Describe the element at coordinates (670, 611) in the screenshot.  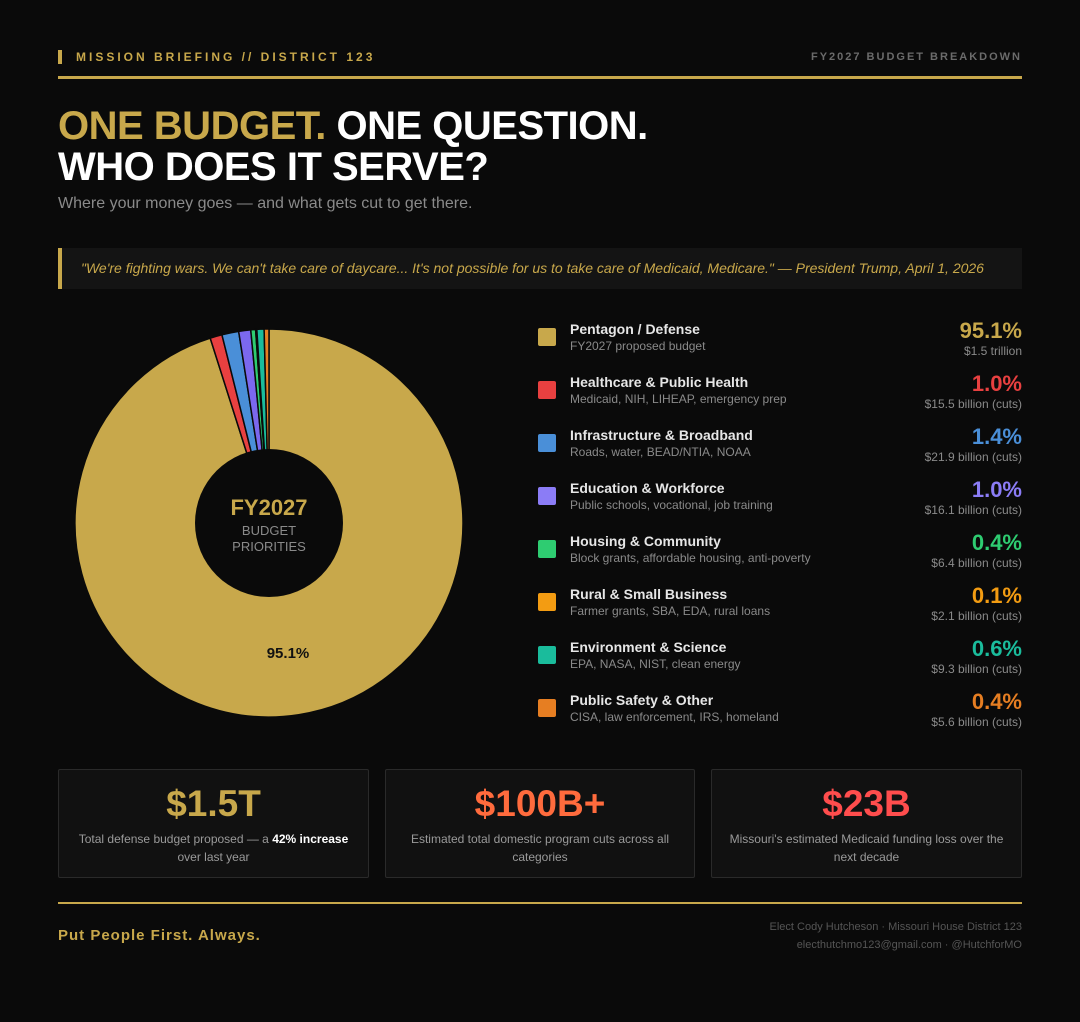
I see `legend-desc: Farmer grants, SBA, EDA, rural loans` at that location.